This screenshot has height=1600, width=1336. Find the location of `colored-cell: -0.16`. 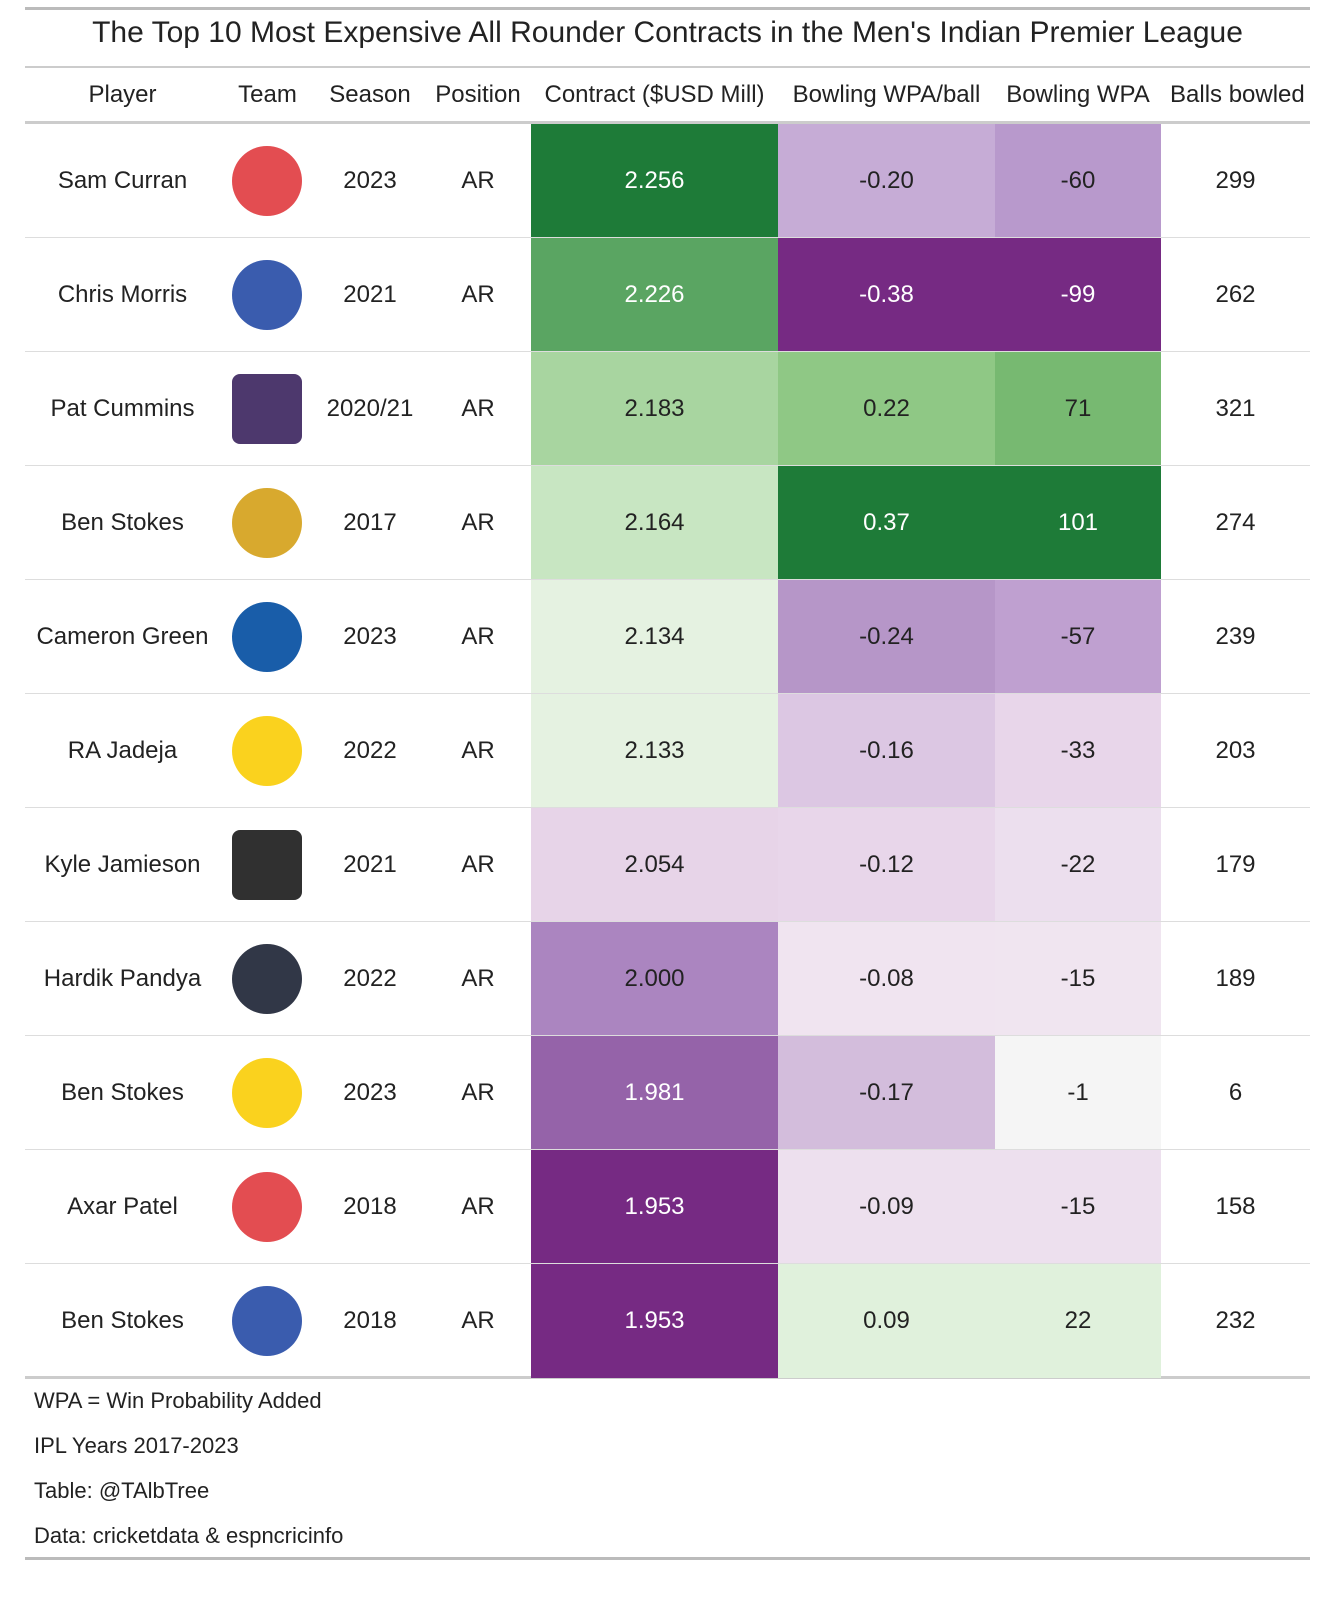

colored-cell: -0.16 is located at coordinates (886, 751).